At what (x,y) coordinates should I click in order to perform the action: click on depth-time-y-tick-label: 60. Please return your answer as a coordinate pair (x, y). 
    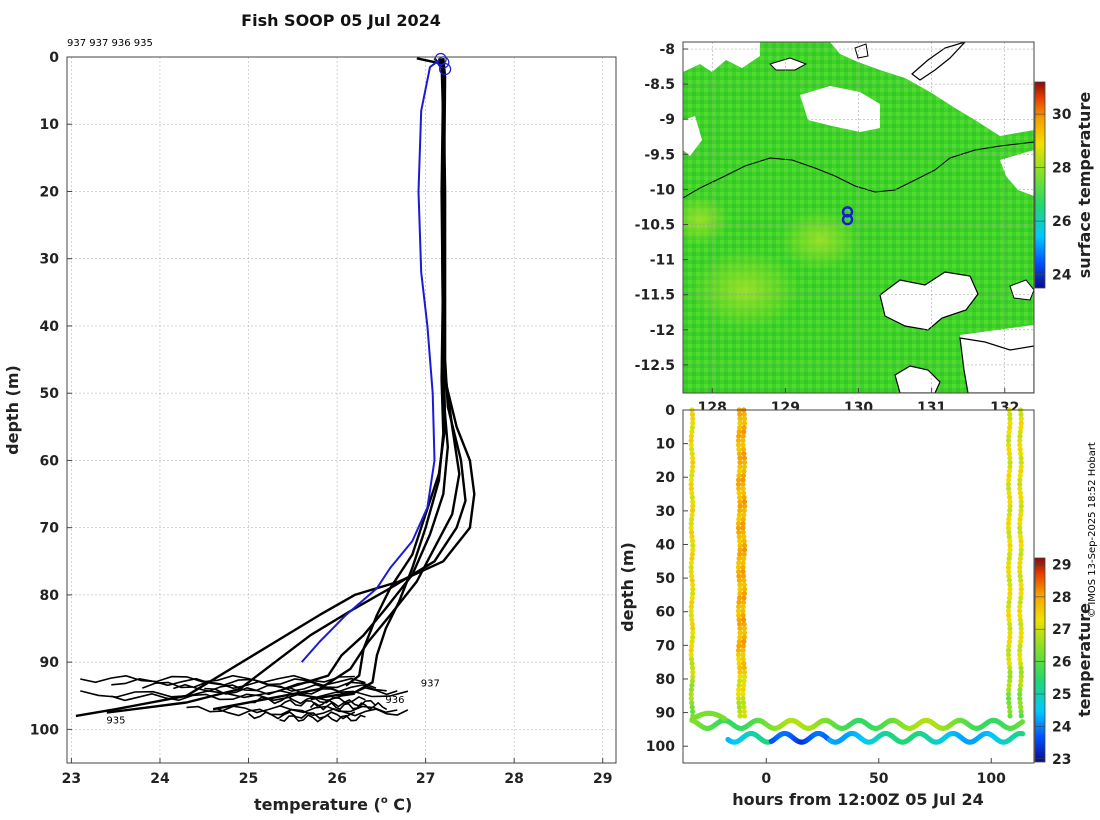
    Looking at the image, I should click on (666, 613).